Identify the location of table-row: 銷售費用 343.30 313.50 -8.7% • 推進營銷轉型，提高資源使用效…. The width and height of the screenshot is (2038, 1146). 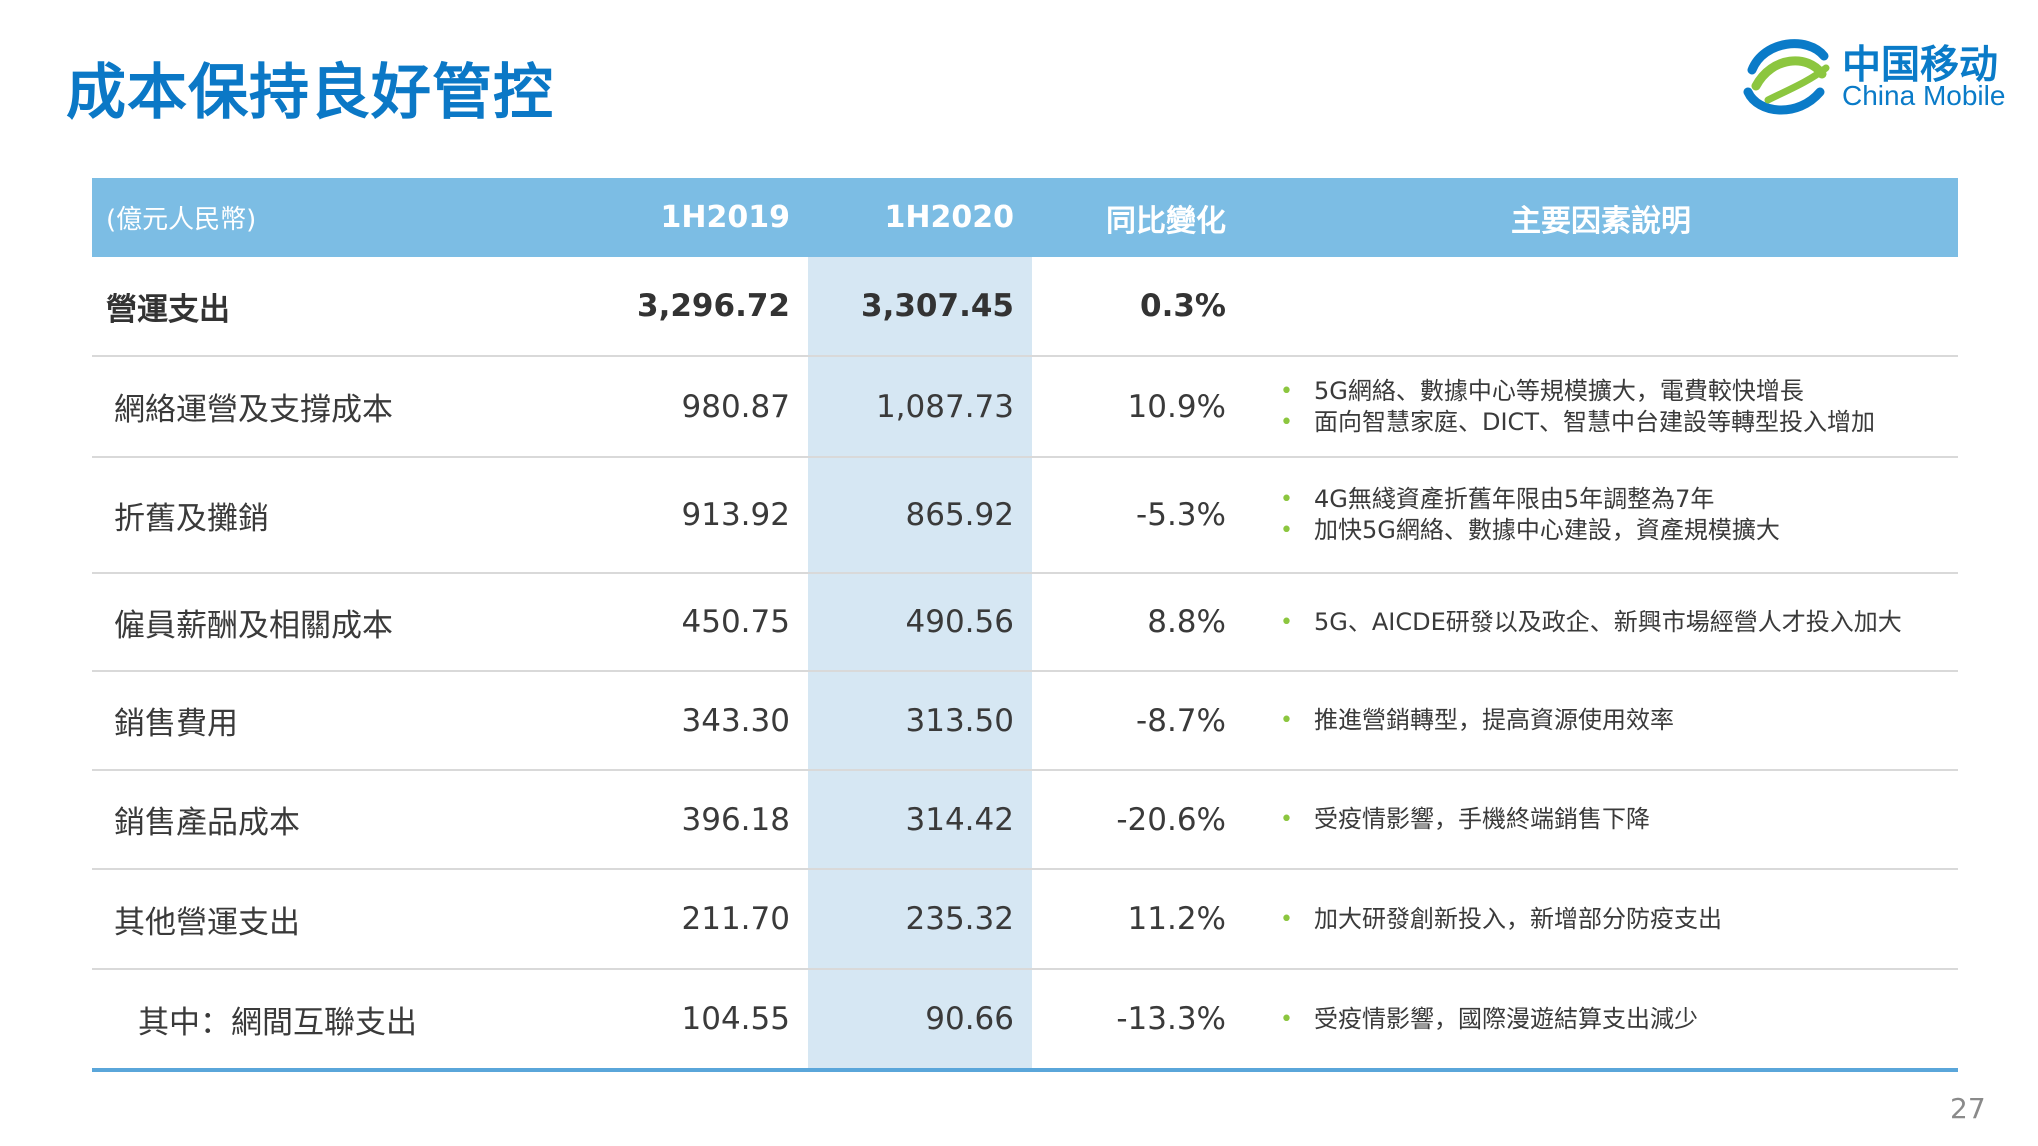
(1025, 721).